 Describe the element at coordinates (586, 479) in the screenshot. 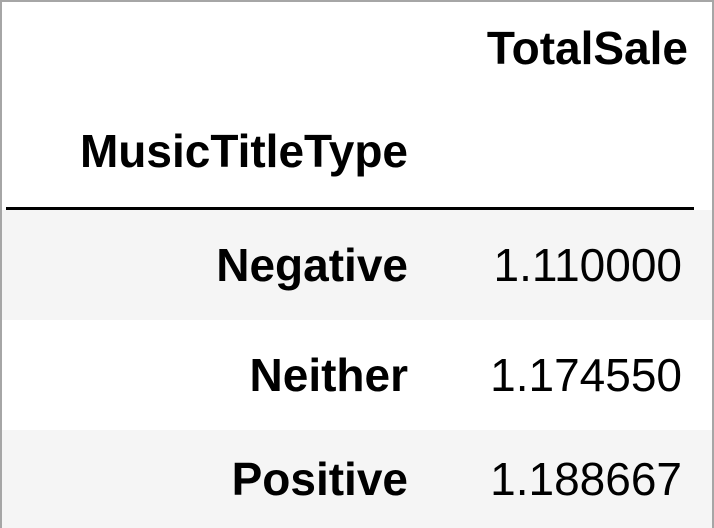

I see `row-value-cell: 1.188667` at that location.